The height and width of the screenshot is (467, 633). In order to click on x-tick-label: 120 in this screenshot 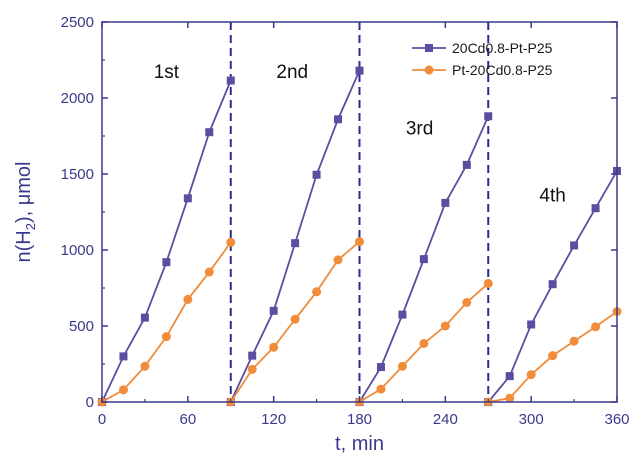, I will do `click(273, 419)`.